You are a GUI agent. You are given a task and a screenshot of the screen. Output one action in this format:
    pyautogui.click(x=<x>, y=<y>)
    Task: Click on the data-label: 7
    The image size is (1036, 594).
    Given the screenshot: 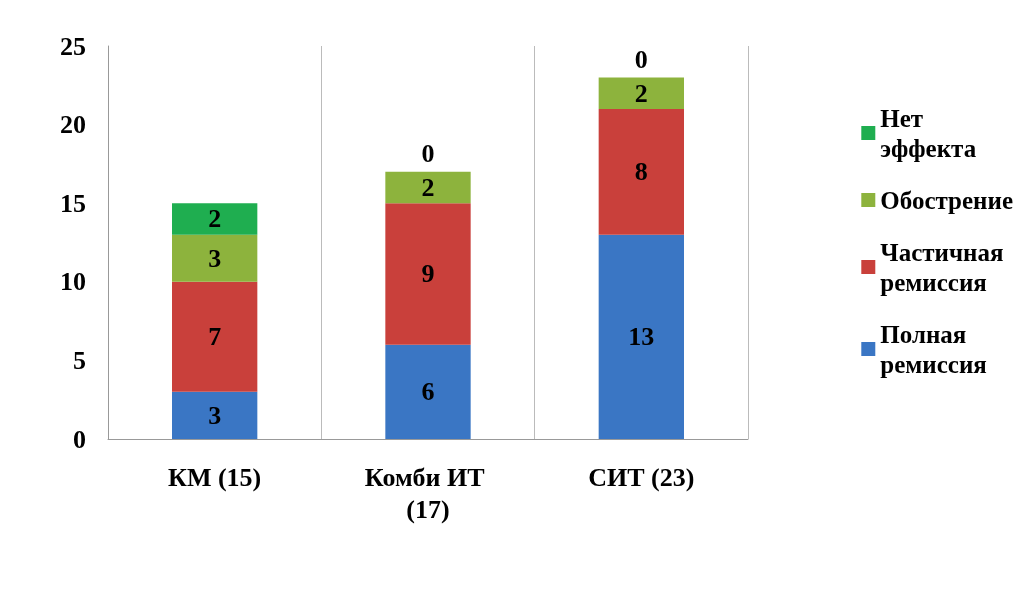 What is the action you would take?
    pyautogui.click(x=215, y=337)
    